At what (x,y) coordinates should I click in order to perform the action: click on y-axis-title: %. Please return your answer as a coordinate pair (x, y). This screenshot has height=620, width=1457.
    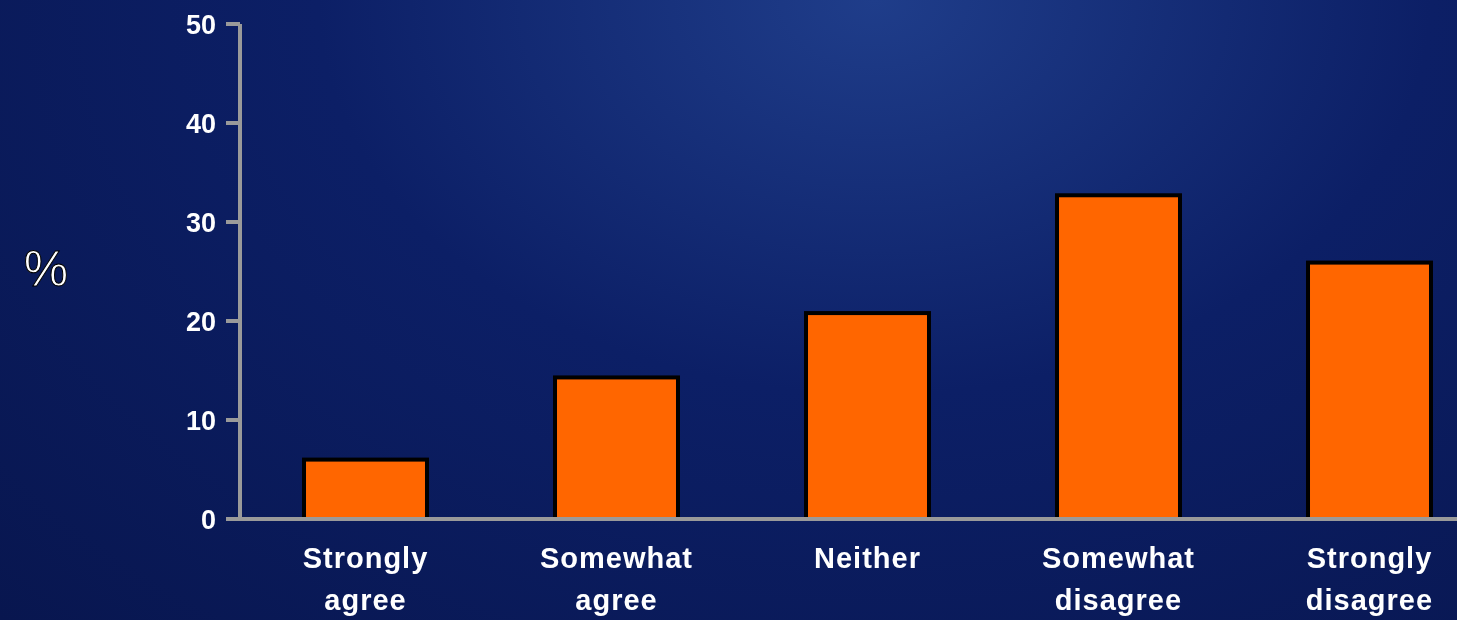
    Looking at the image, I should click on (46, 269).